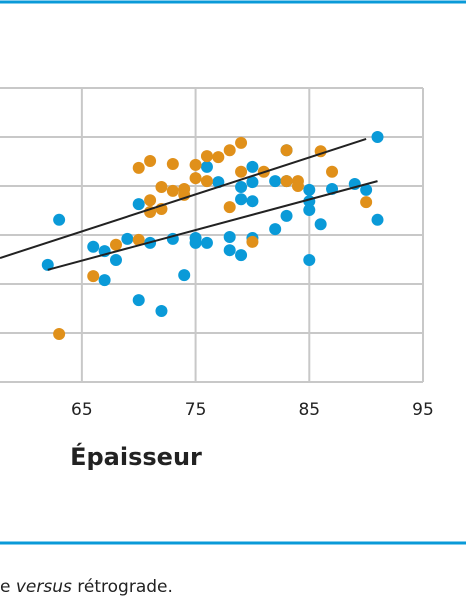  Describe the element at coordinates (82, 410) in the screenshot. I see `x-tick-label: 65` at that location.